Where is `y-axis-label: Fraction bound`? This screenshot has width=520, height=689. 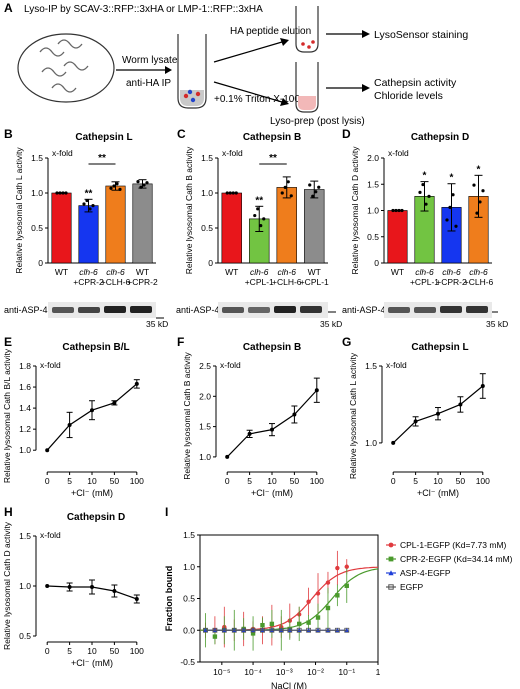
y-axis-label: Fraction bound is located at coordinates (169, 599).